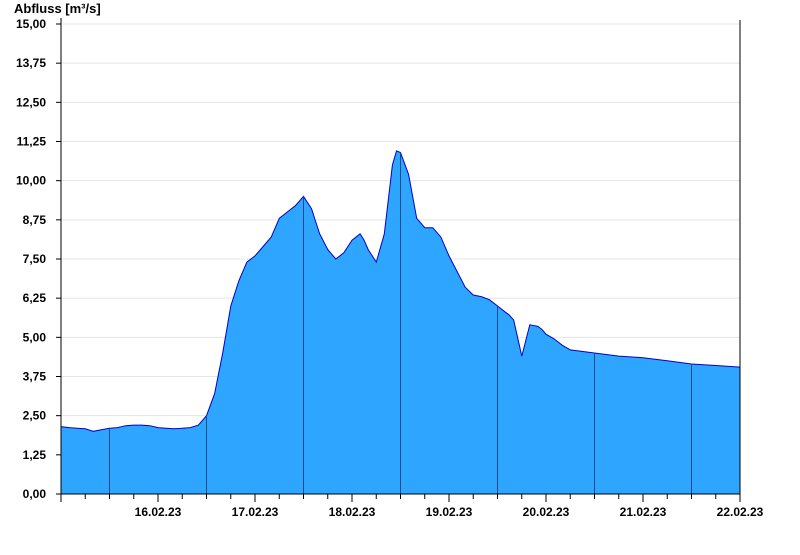  Describe the element at coordinates (352, 512) in the screenshot. I see `x-tick-label: 18.02.23` at that location.